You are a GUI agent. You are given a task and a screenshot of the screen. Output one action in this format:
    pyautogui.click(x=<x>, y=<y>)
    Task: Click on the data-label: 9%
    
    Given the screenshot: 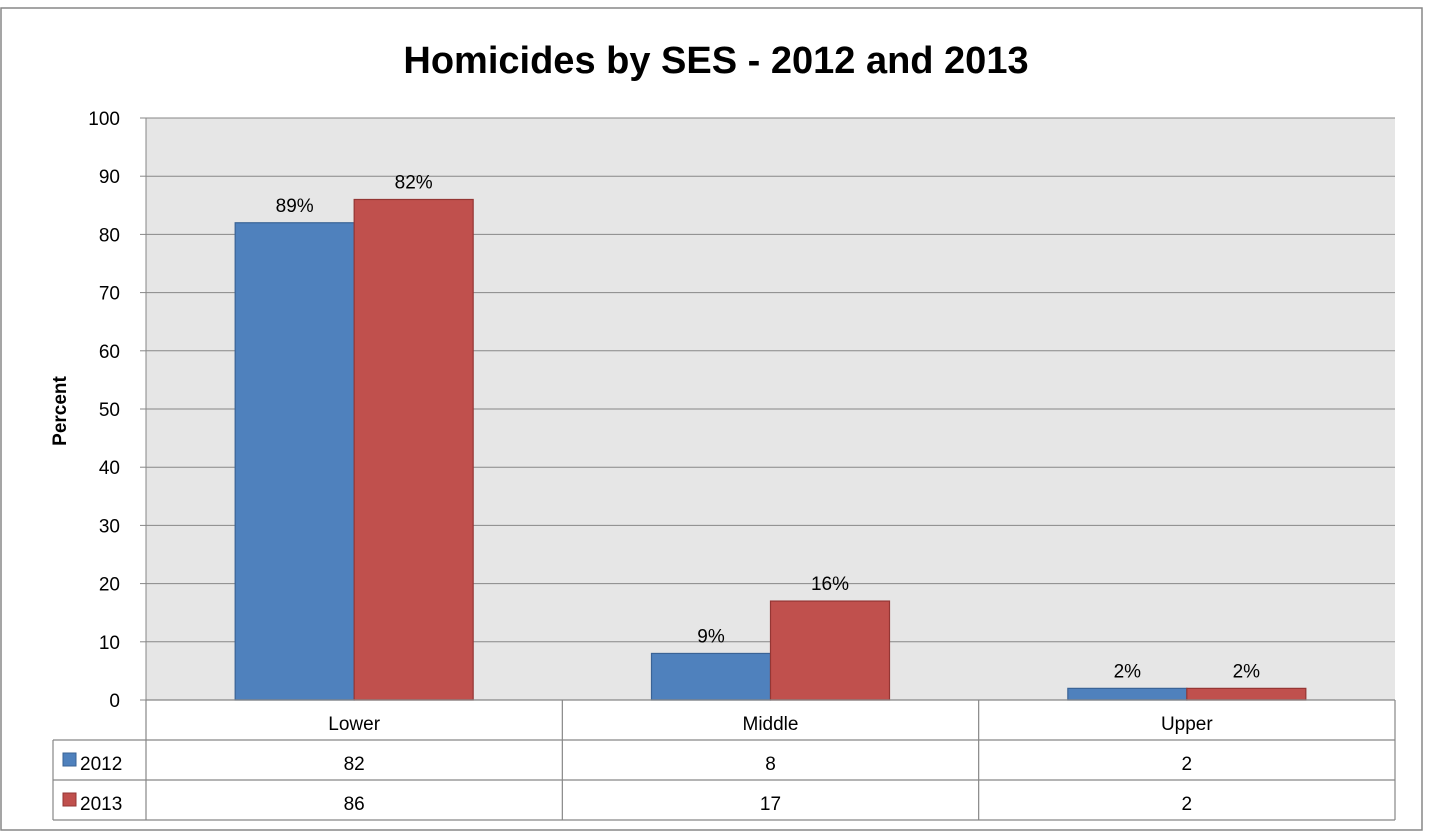 What is the action you would take?
    pyautogui.click(x=711, y=636)
    